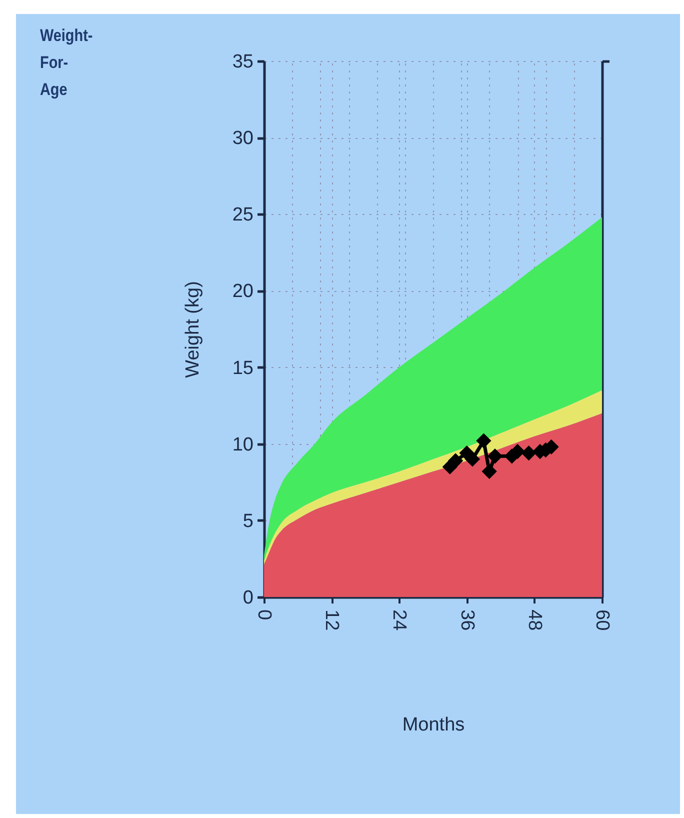 This screenshot has width=684, height=818. What do you see at coordinates (243, 368) in the screenshot?
I see `y-tick-label: 15` at bounding box center [243, 368].